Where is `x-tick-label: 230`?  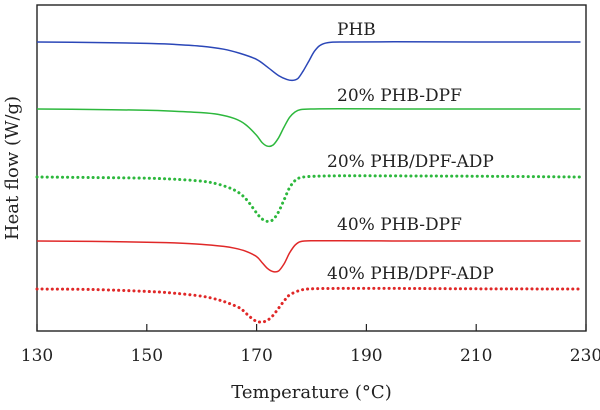 x-tick-label: 230 is located at coordinates (585, 356).